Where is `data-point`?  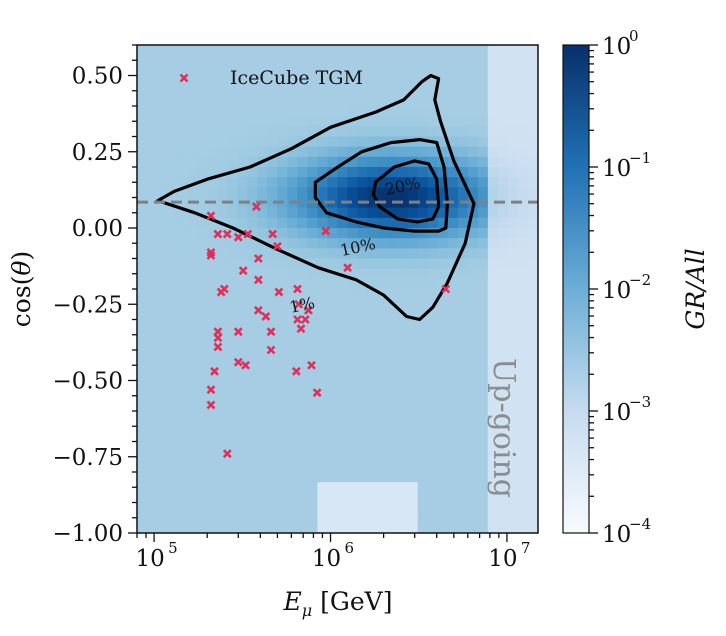
data-point is located at coordinates (277, 246).